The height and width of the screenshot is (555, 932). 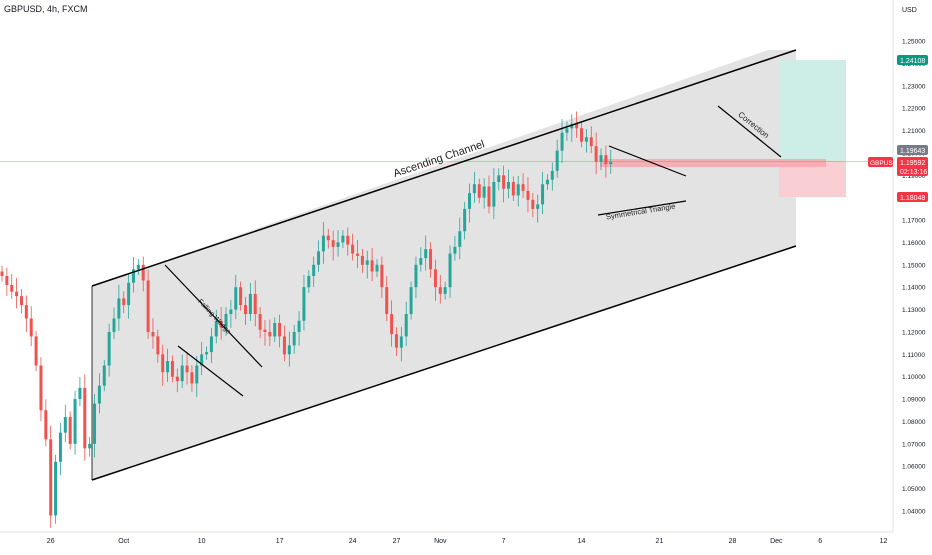 I want to click on triangle-upper-line, so click(x=647, y=161).